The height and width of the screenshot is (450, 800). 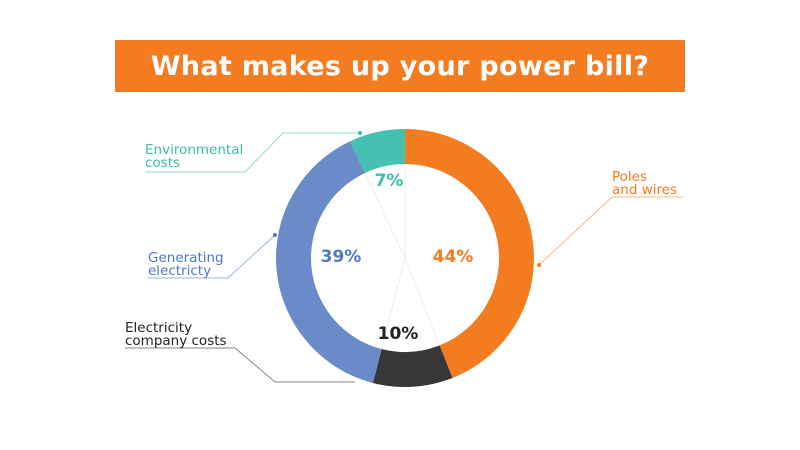 I want to click on chart-title: What makes up your power bill?, so click(x=400, y=66).